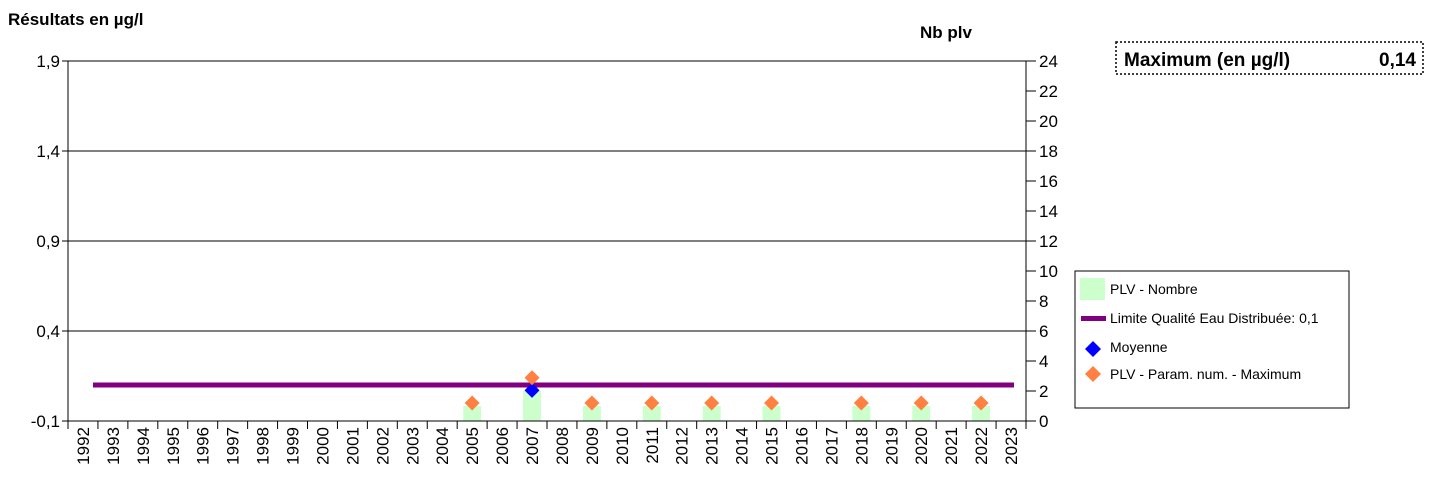  Describe the element at coordinates (382, 446) in the screenshot. I see `x-tick-label: 2002` at that location.